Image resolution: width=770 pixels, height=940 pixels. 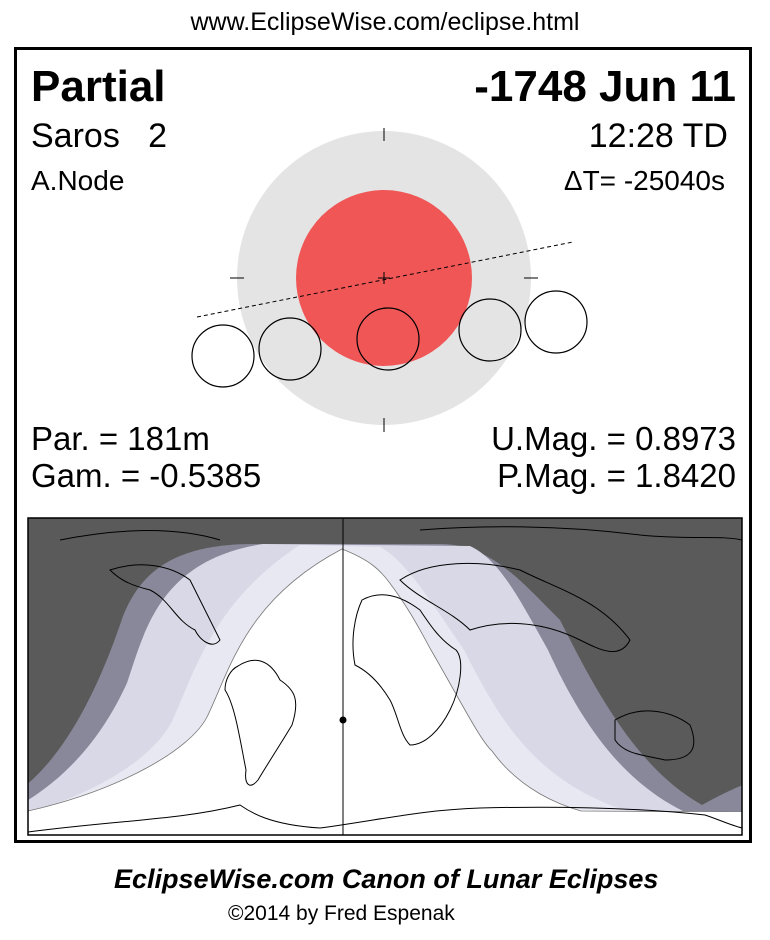 What do you see at coordinates (290, 349) in the screenshot?
I see `moon-u1` at bounding box center [290, 349].